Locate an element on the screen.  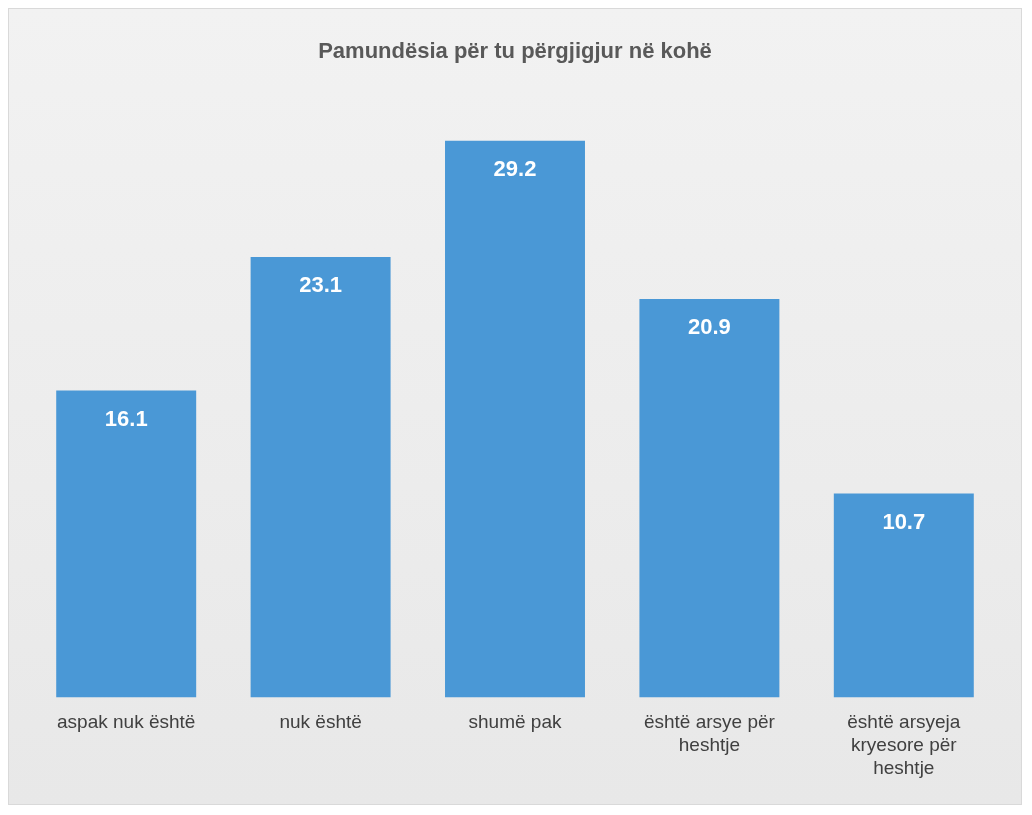
data-label: 10.7 is located at coordinates (904, 521).